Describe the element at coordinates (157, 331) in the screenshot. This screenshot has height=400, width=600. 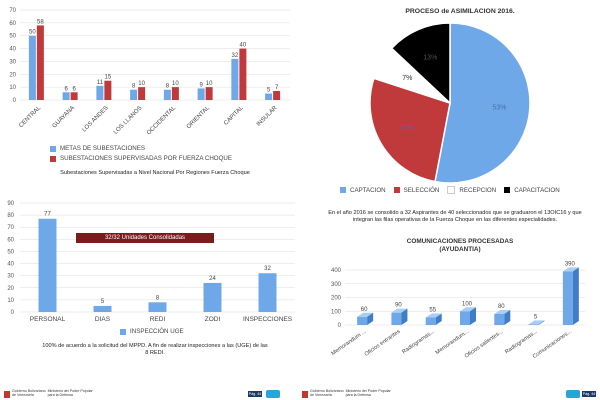
I see `legend-label-inspeccion: INSPECCIÓN UGE` at that location.